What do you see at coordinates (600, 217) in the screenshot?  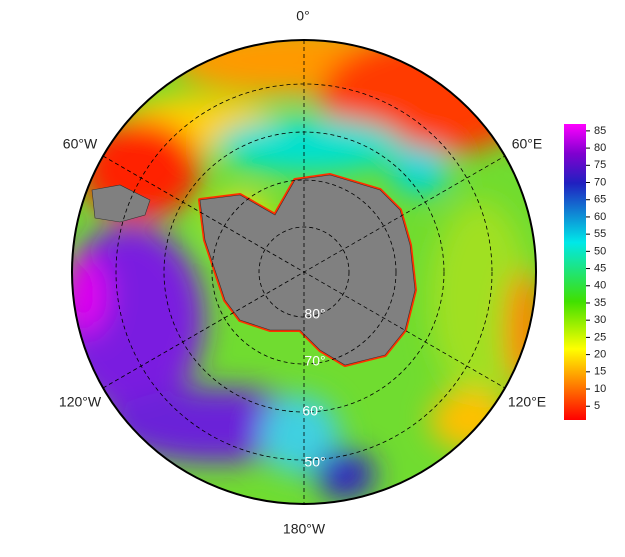 I see `colorbar-tick-label: 60` at bounding box center [600, 217].